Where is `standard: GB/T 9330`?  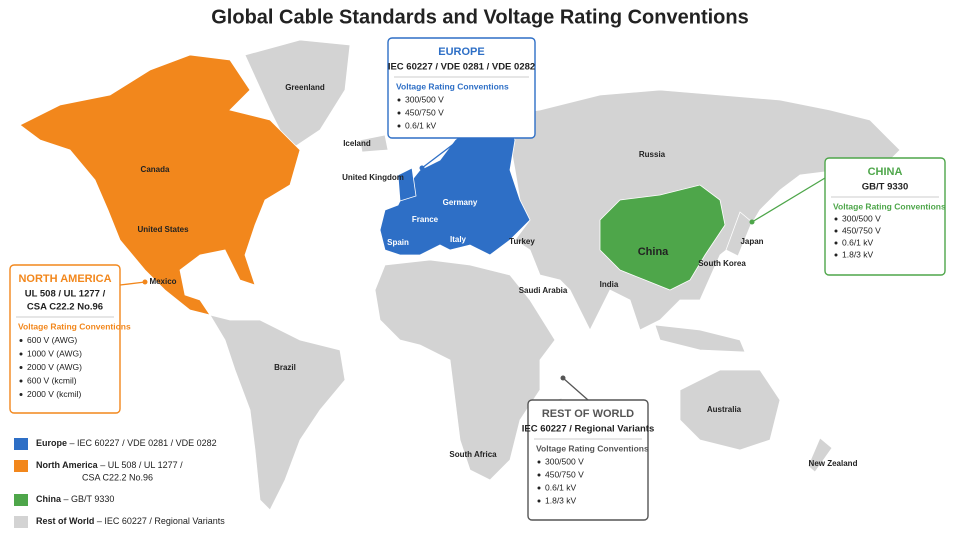
standard: GB/T 9330 is located at coordinates (885, 187).